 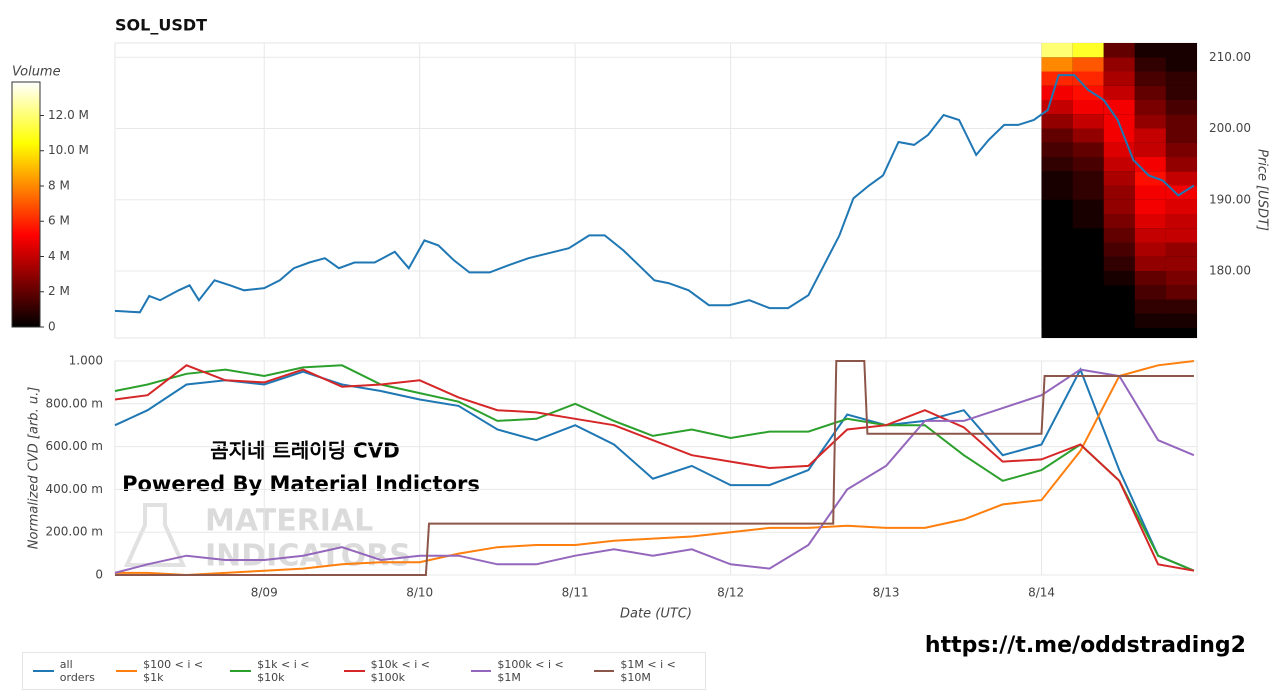 What do you see at coordinates (52, 327) in the screenshot?
I see `colorbar-tick-label: 0` at bounding box center [52, 327].